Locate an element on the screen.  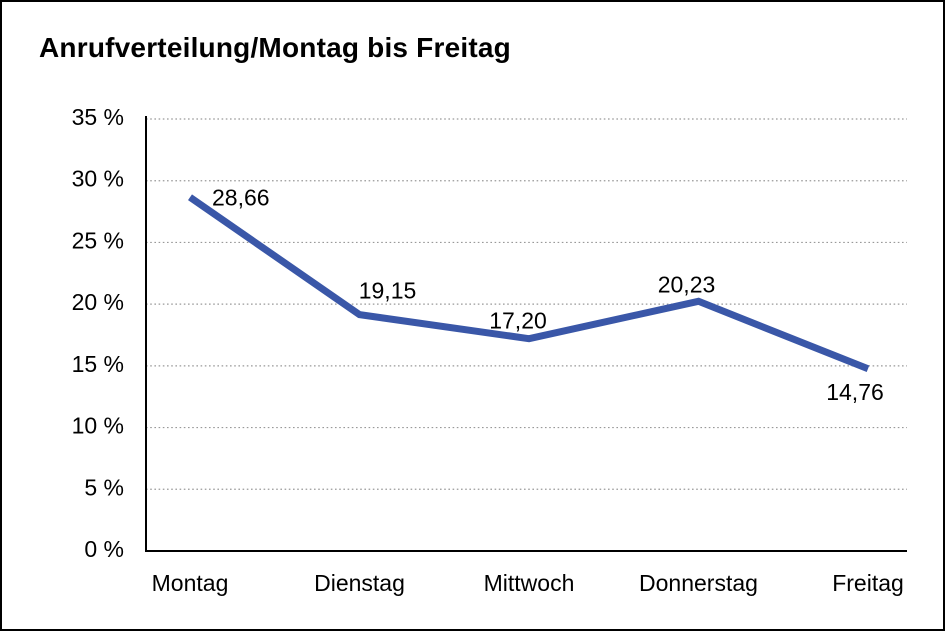
y-tick-label: 35 % is located at coordinates (98, 117).